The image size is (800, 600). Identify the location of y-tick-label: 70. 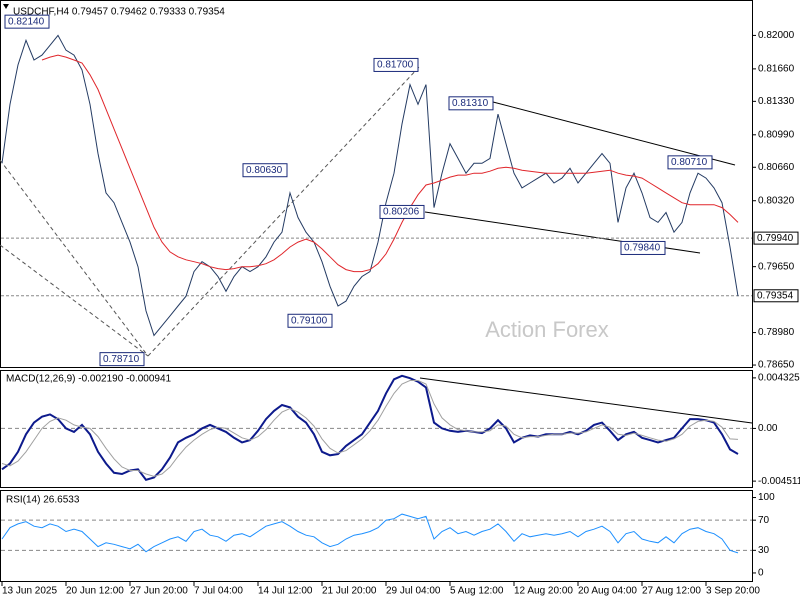
(764, 520).